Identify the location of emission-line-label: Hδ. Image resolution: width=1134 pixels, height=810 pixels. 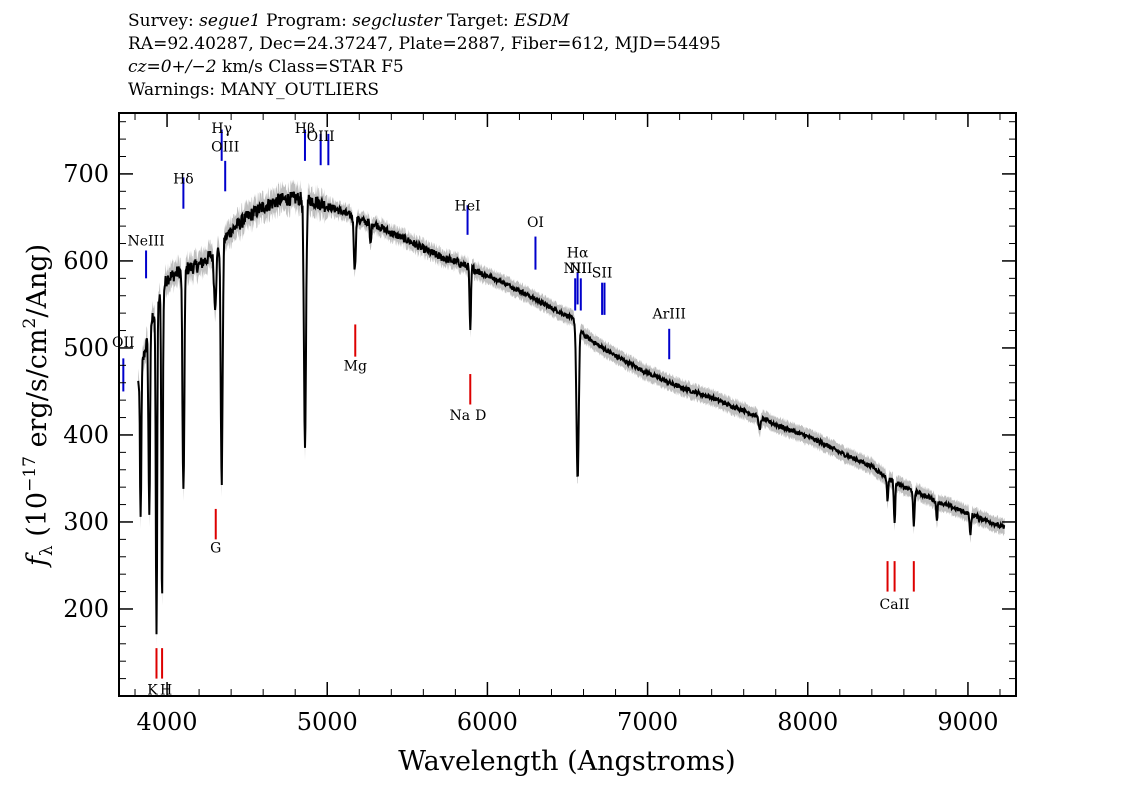
(183, 179).